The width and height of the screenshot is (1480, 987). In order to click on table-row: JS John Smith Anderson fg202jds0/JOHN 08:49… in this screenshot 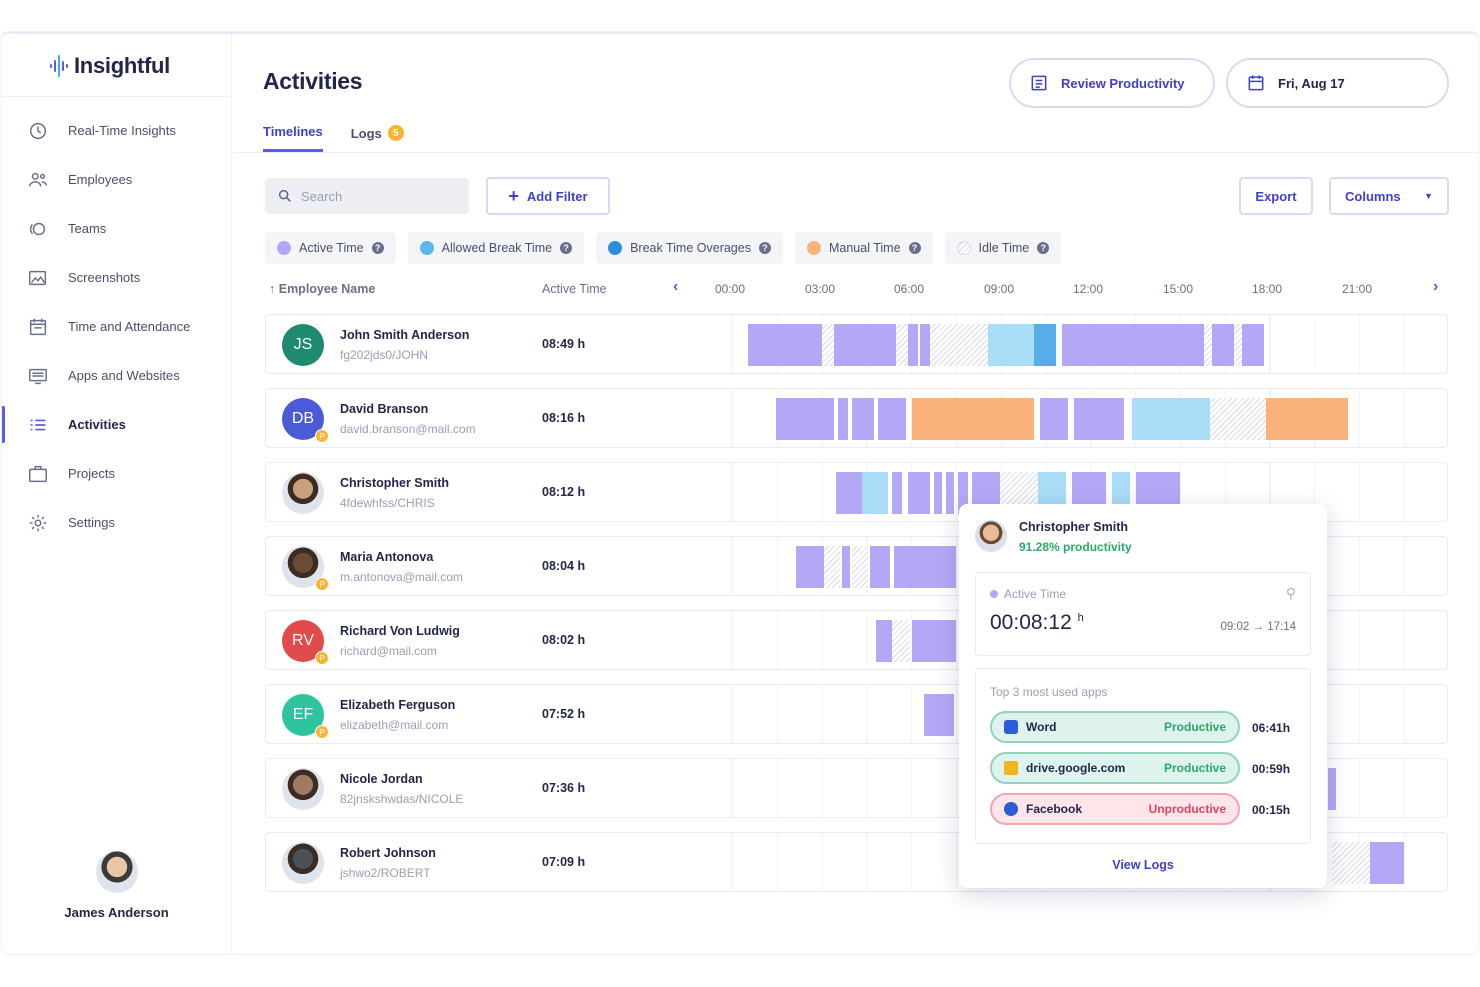, I will do `click(856, 344)`.